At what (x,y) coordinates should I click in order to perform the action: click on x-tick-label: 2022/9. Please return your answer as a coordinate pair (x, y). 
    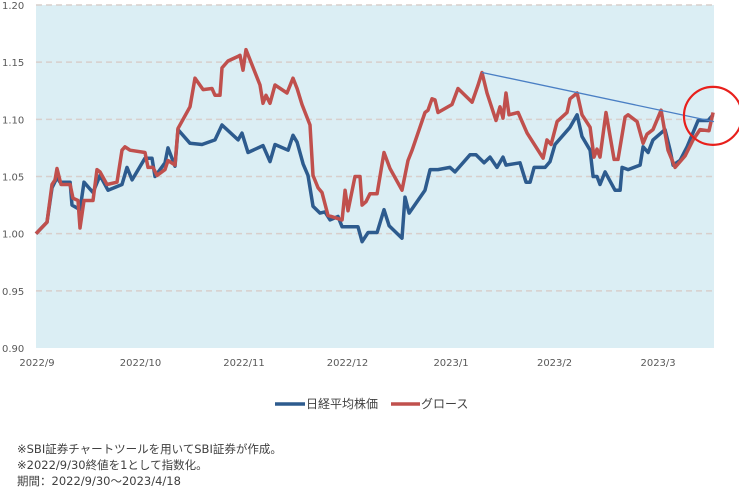
    Looking at the image, I should click on (36, 363).